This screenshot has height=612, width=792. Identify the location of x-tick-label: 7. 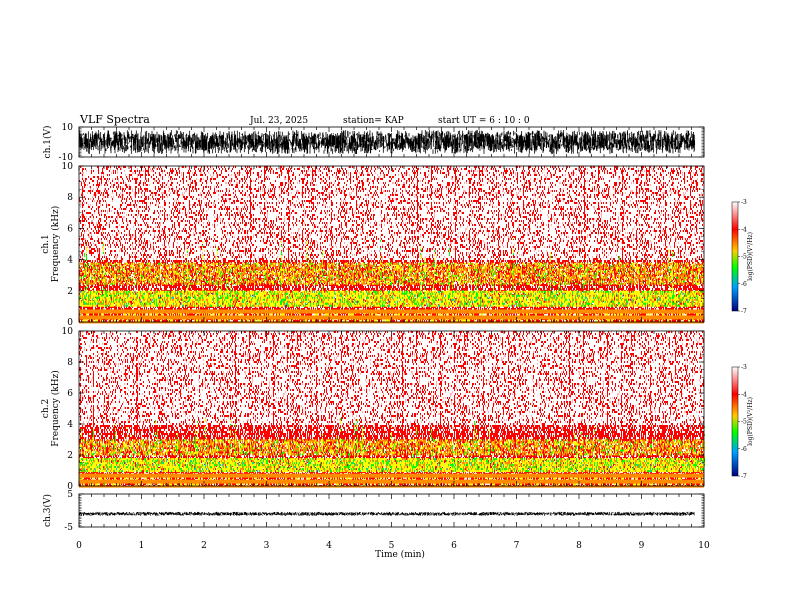
(517, 546).